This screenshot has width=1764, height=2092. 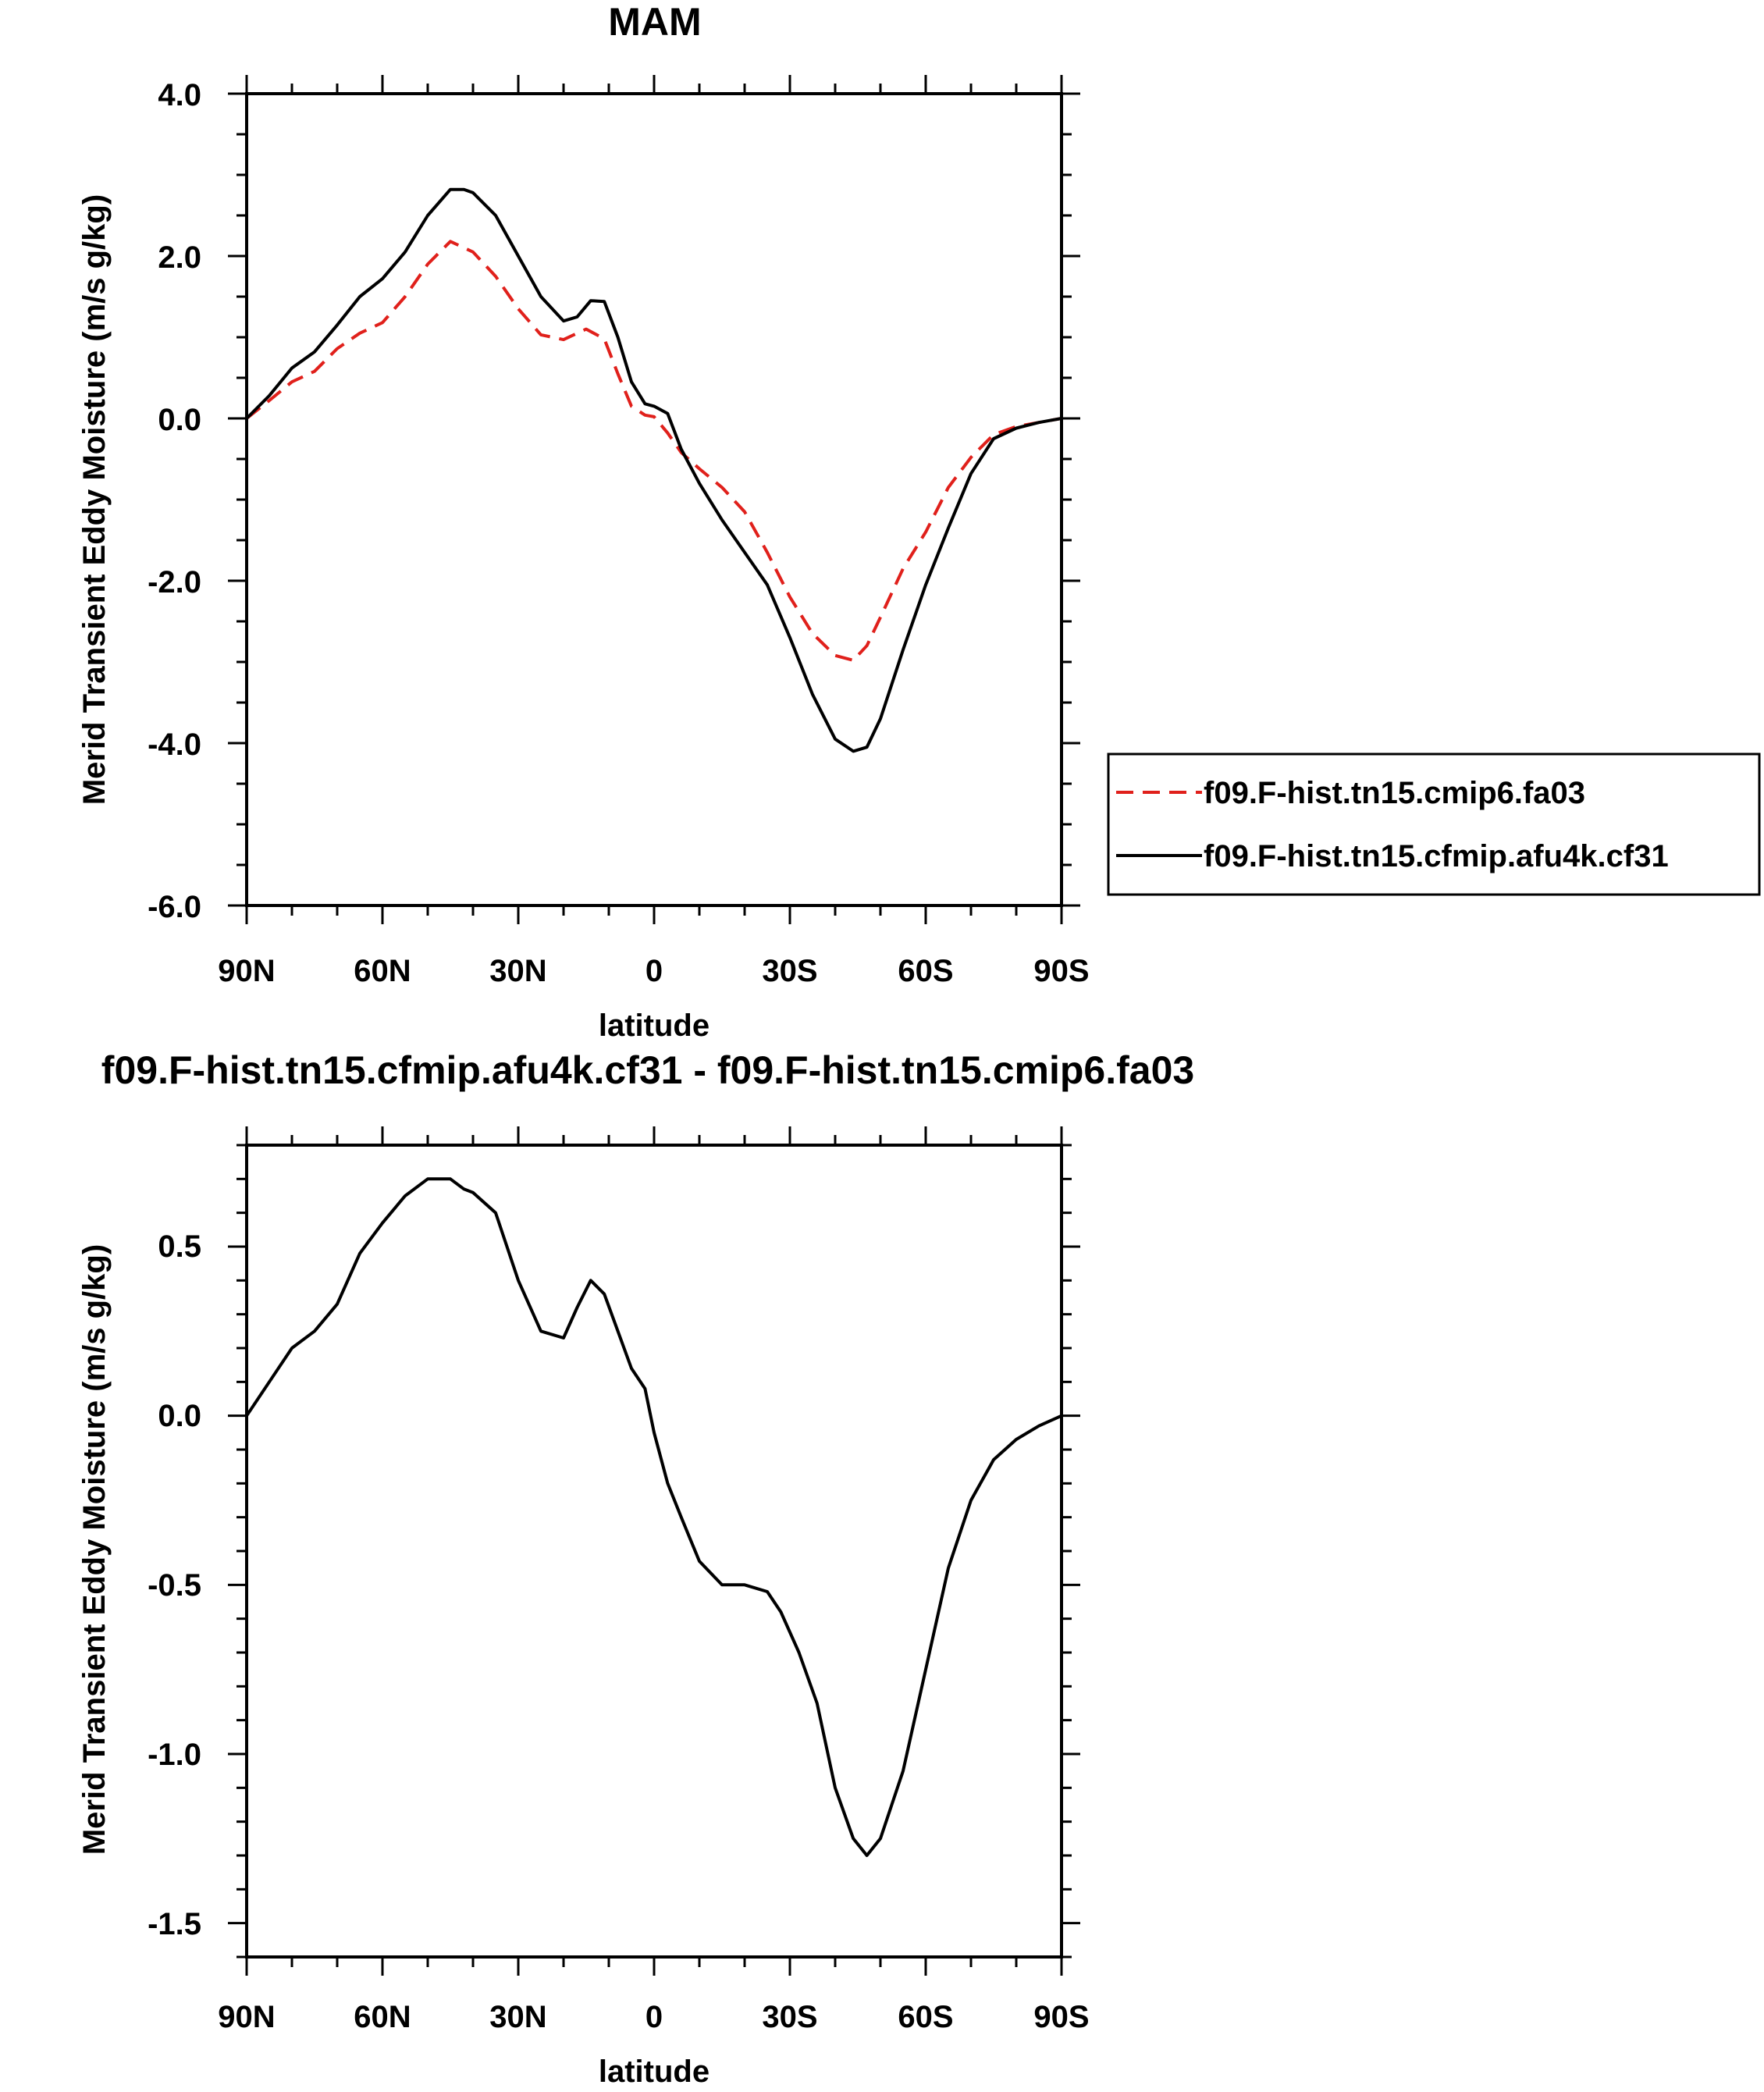 What do you see at coordinates (179, 257) in the screenshot?
I see `top-y-tick-label-2: 2.0` at bounding box center [179, 257].